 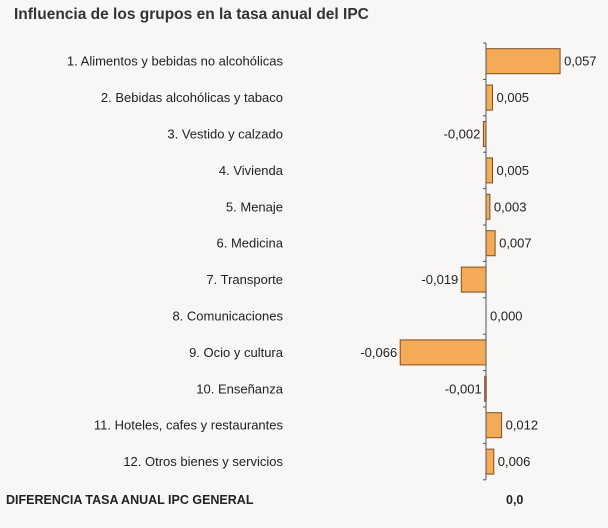 What do you see at coordinates (463, 388) in the screenshot?
I see `value-label: -0,001` at bounding box center [463, 388].